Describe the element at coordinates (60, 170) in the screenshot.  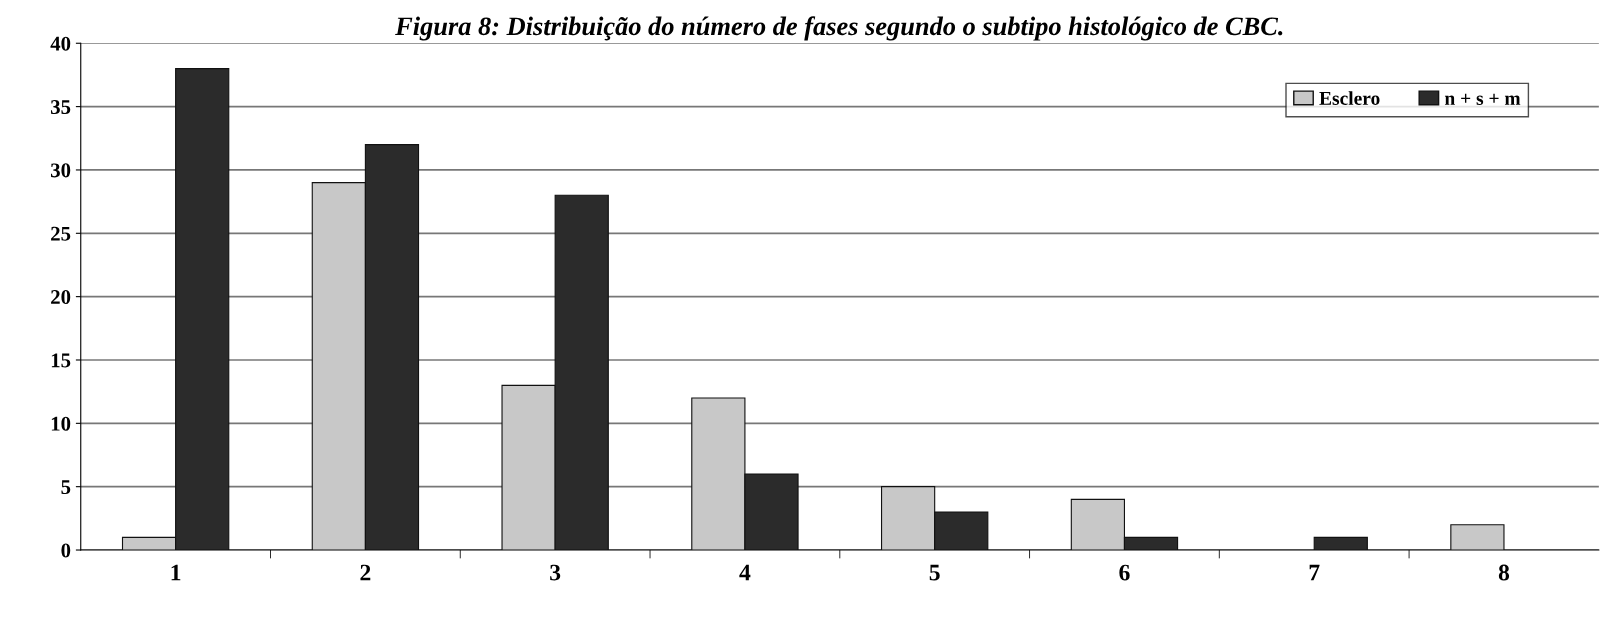
I see `y-tick-label: 30` at that location.